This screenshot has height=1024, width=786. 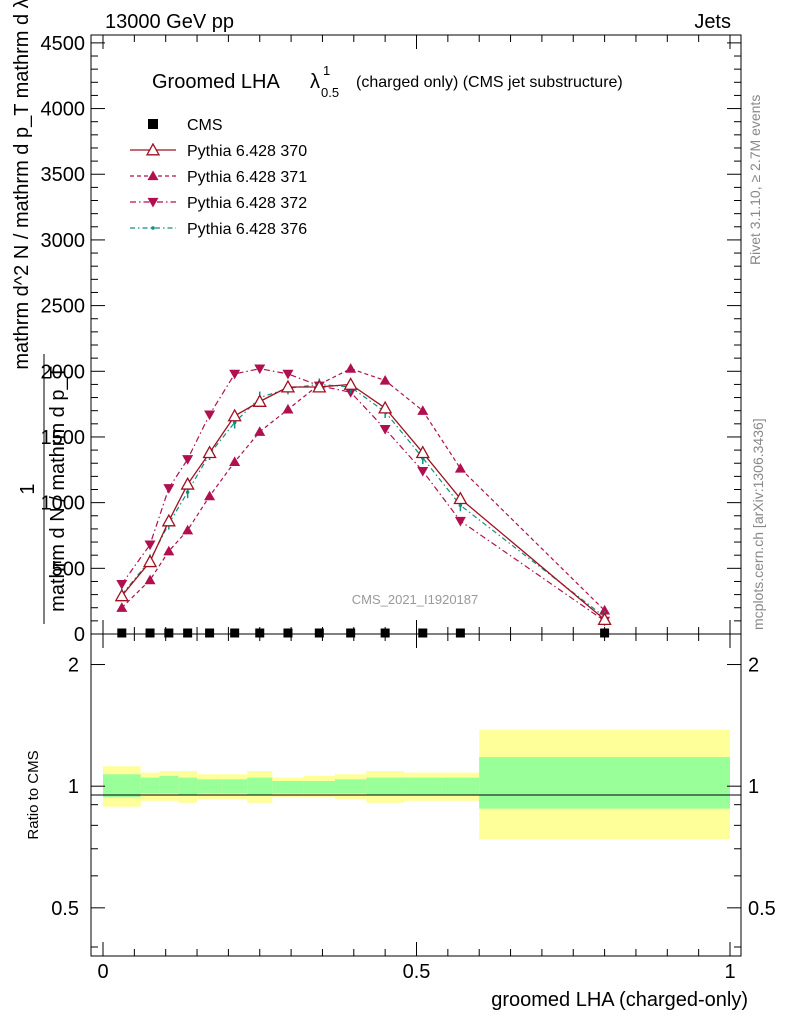 I want to click on legend-entry-p370: Pythia 6.428 370, so click(x=218, y=151).